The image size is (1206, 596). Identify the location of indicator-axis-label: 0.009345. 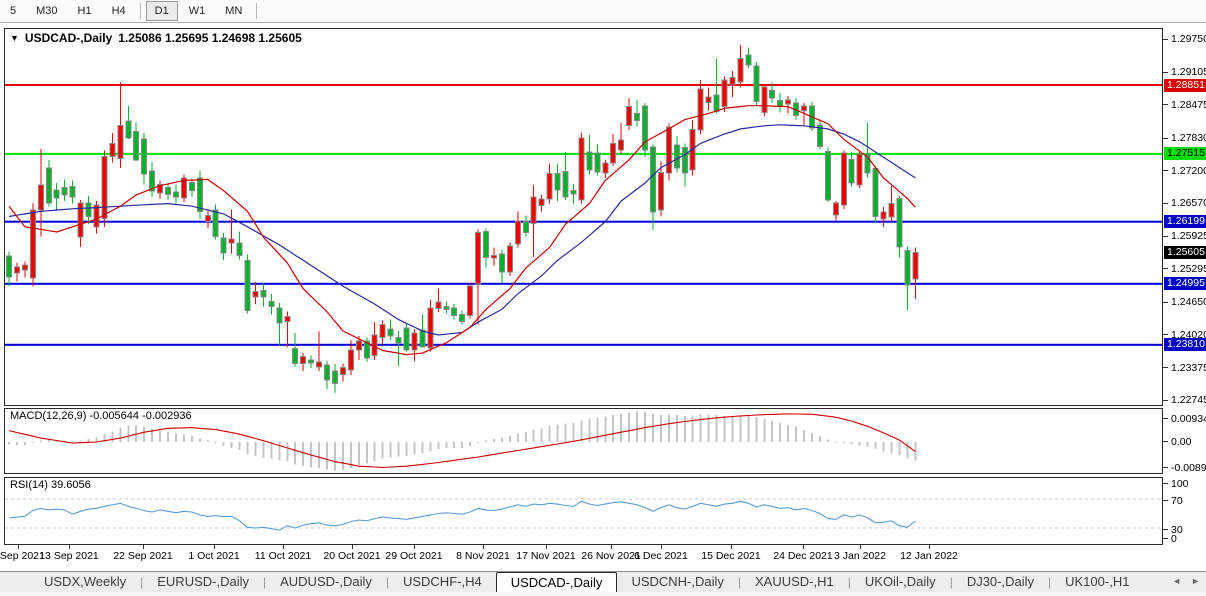
(1188, 418).